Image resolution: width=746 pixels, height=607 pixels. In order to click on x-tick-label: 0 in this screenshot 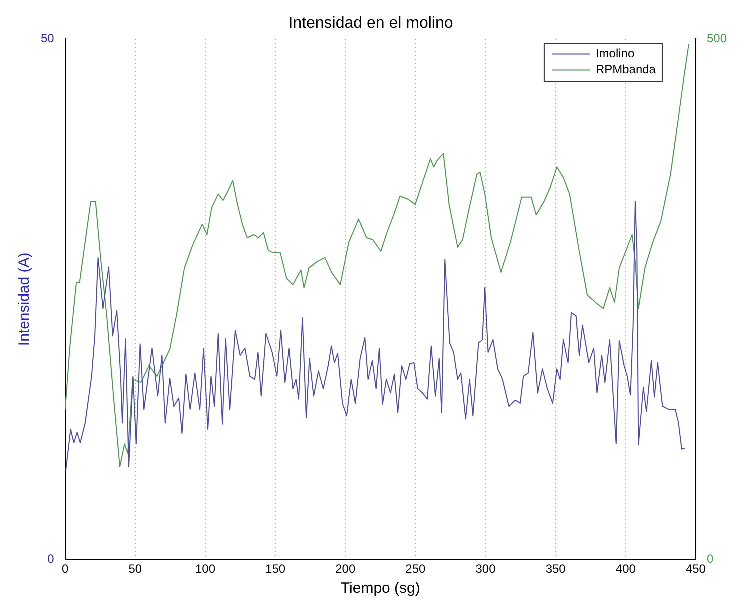, I will do `click(66, 569)`.